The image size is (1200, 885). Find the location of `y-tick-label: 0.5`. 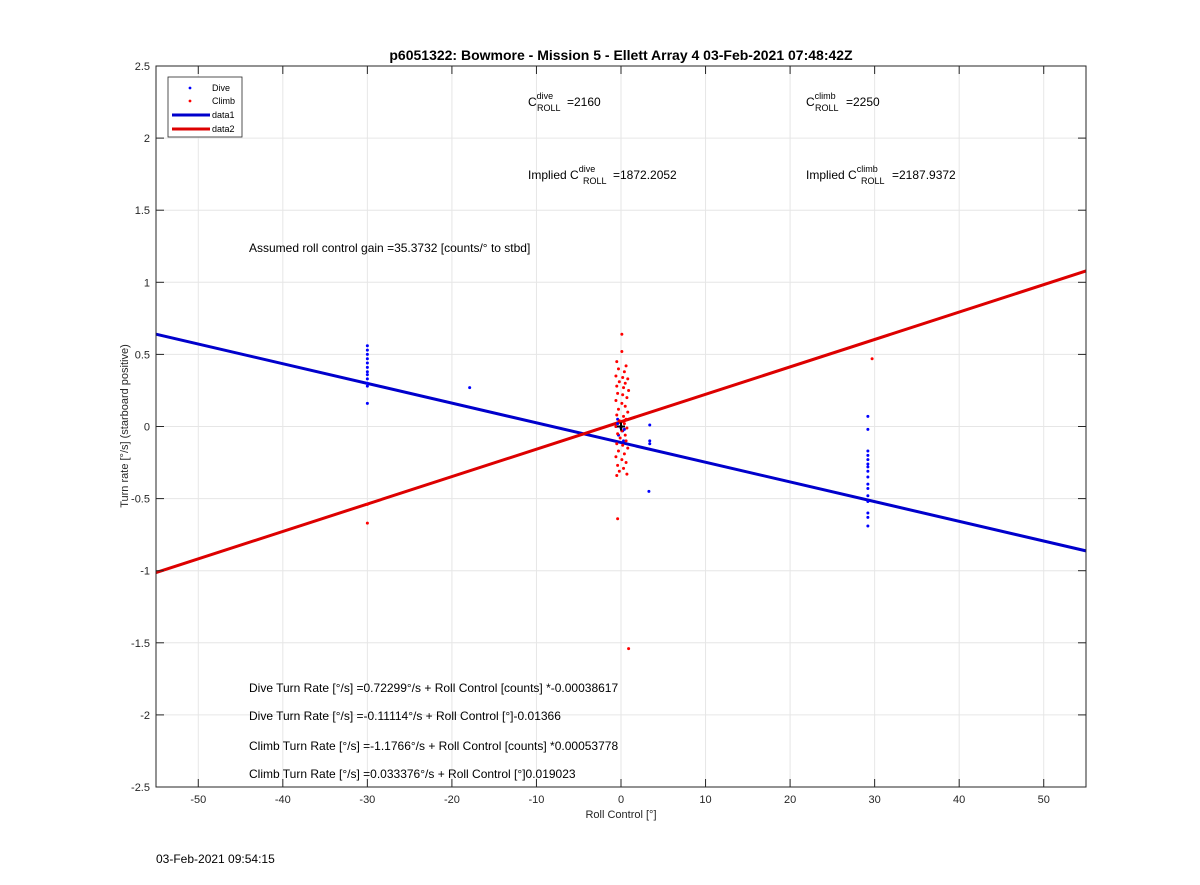

y-tick-label: 0.5 is located at coordinates (142, 355).